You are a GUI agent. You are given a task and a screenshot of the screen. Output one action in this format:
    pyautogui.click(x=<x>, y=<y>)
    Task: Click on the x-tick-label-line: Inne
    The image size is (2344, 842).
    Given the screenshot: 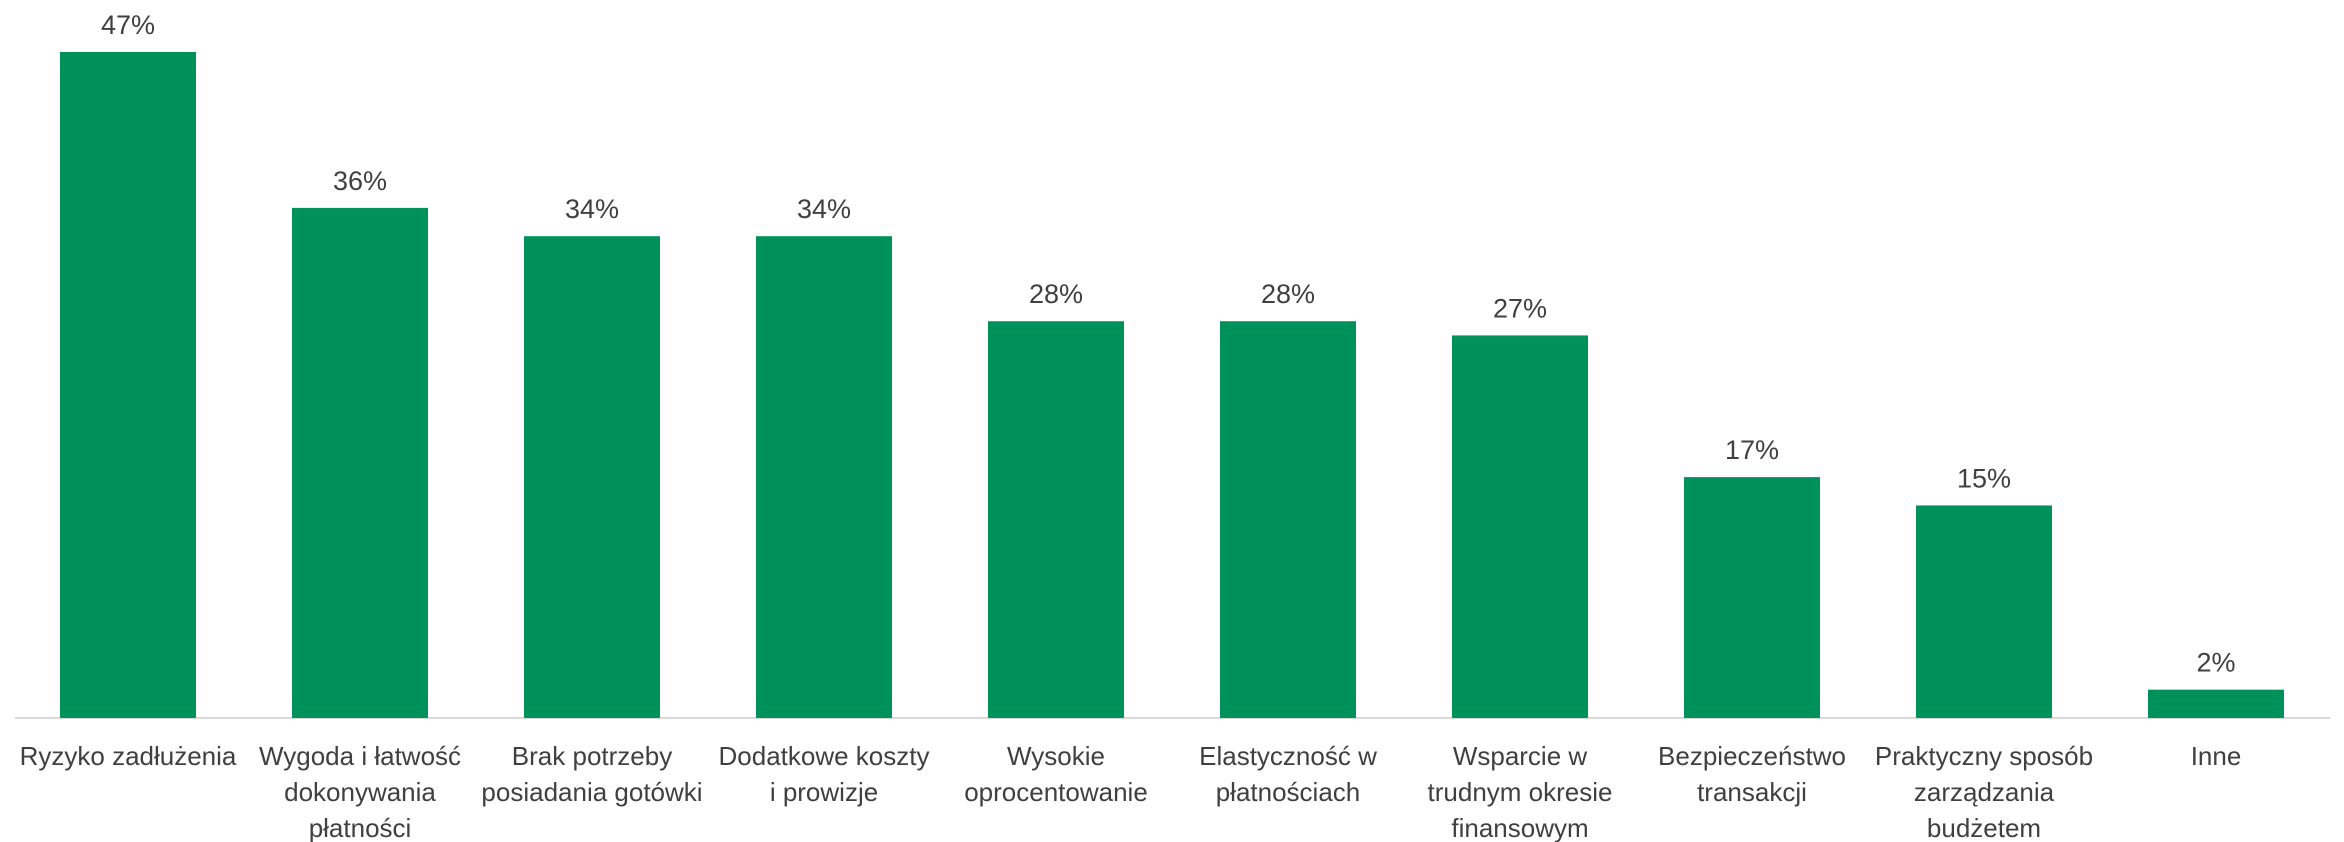 What is the action you would take?
    pyautogui.click(x=2216, y=756)
    